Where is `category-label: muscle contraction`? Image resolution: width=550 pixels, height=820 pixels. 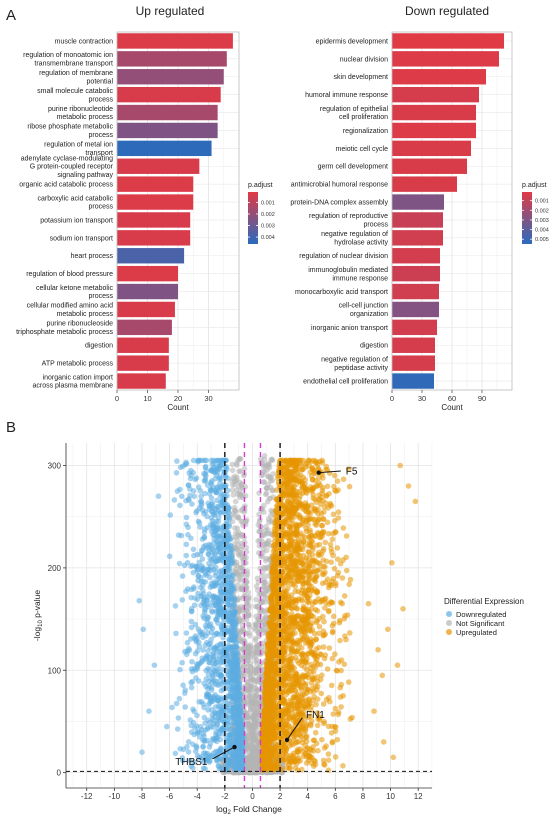
category-label: muscle contraction is located at coordinates (84, 41).